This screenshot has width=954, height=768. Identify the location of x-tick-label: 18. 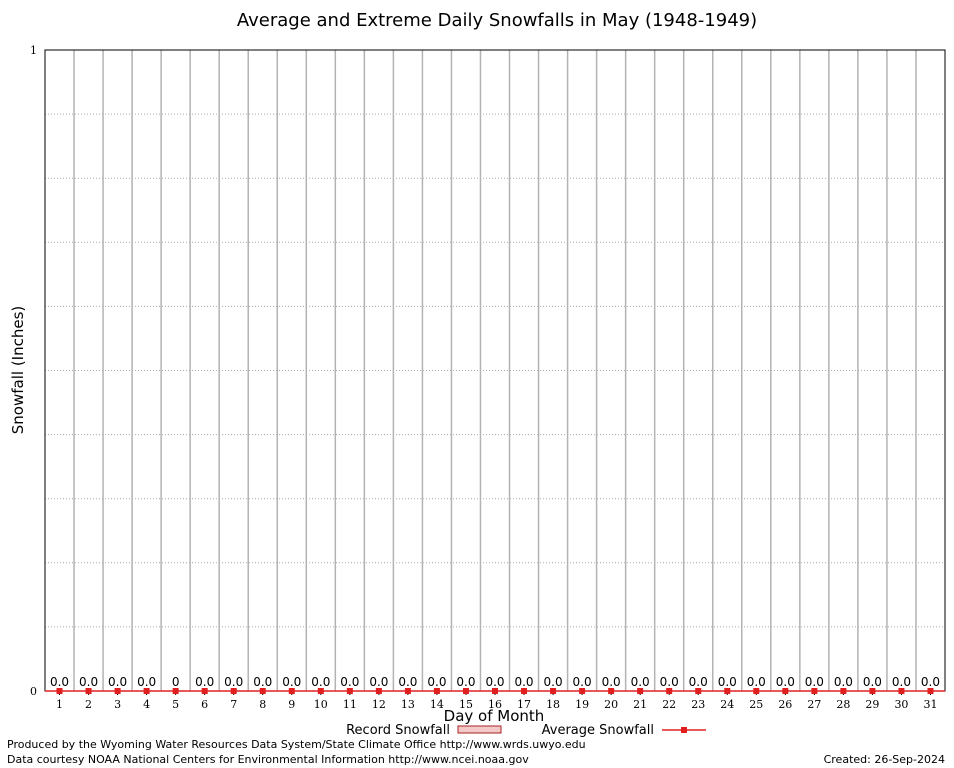
(553, 704).